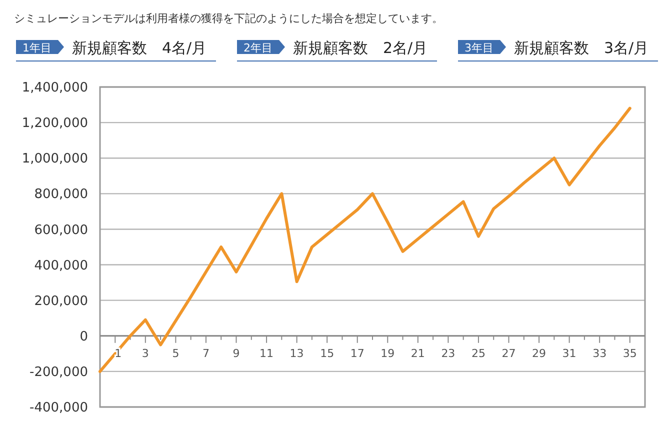 The image size is (671, 432). What do you see at coordinates (61, 230) in the screenshot?
I see `y-tick-label: 600,000` at bounding box center [61, 230].